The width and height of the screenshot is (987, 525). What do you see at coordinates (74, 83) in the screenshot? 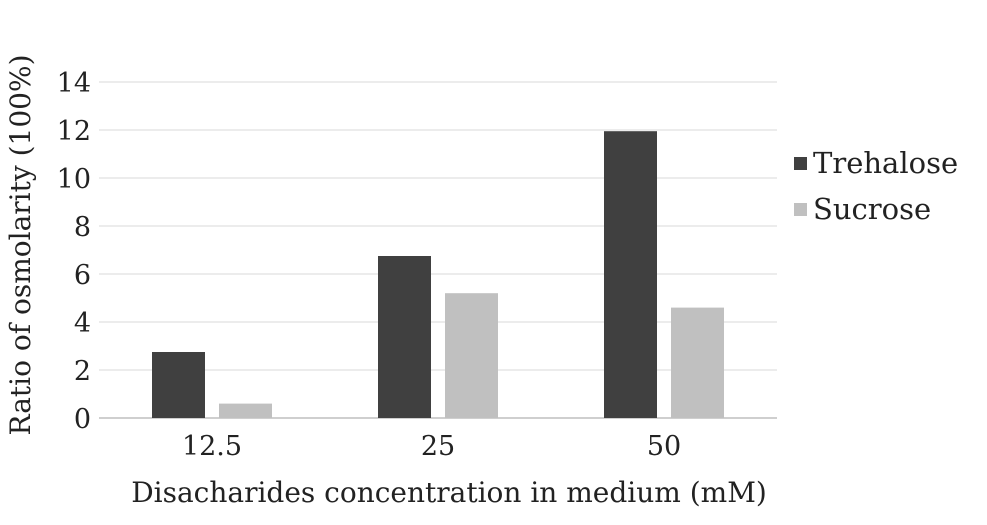
I see `y-tick-label: 14` at bounding box center [74, 83].